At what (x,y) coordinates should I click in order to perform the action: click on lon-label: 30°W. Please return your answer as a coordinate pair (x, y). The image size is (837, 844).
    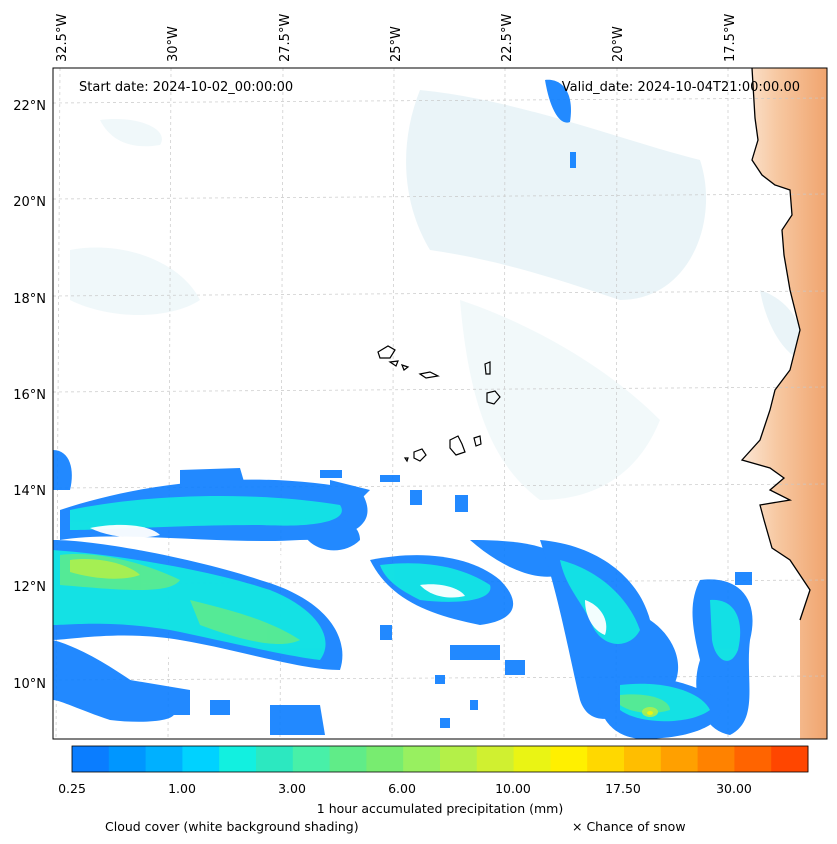
    Looking at the image, I should click on (173, 44).